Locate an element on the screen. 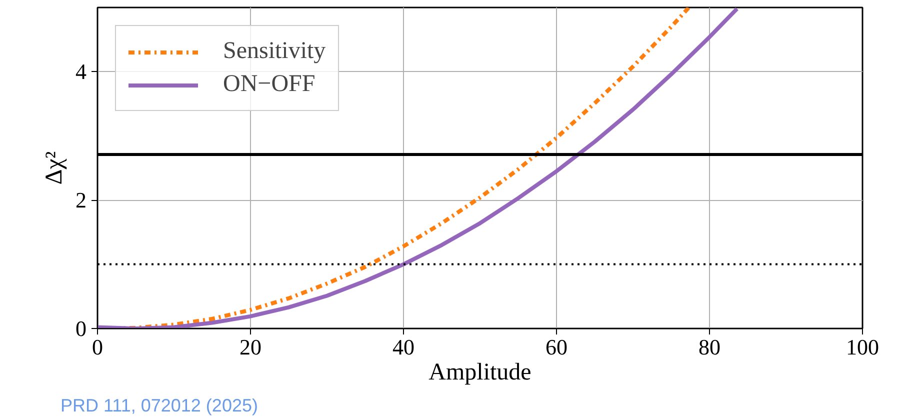 The width and height of the screenshot is (915, 420). y-axis-title: Δχ² is located at coordinates (55, 168).